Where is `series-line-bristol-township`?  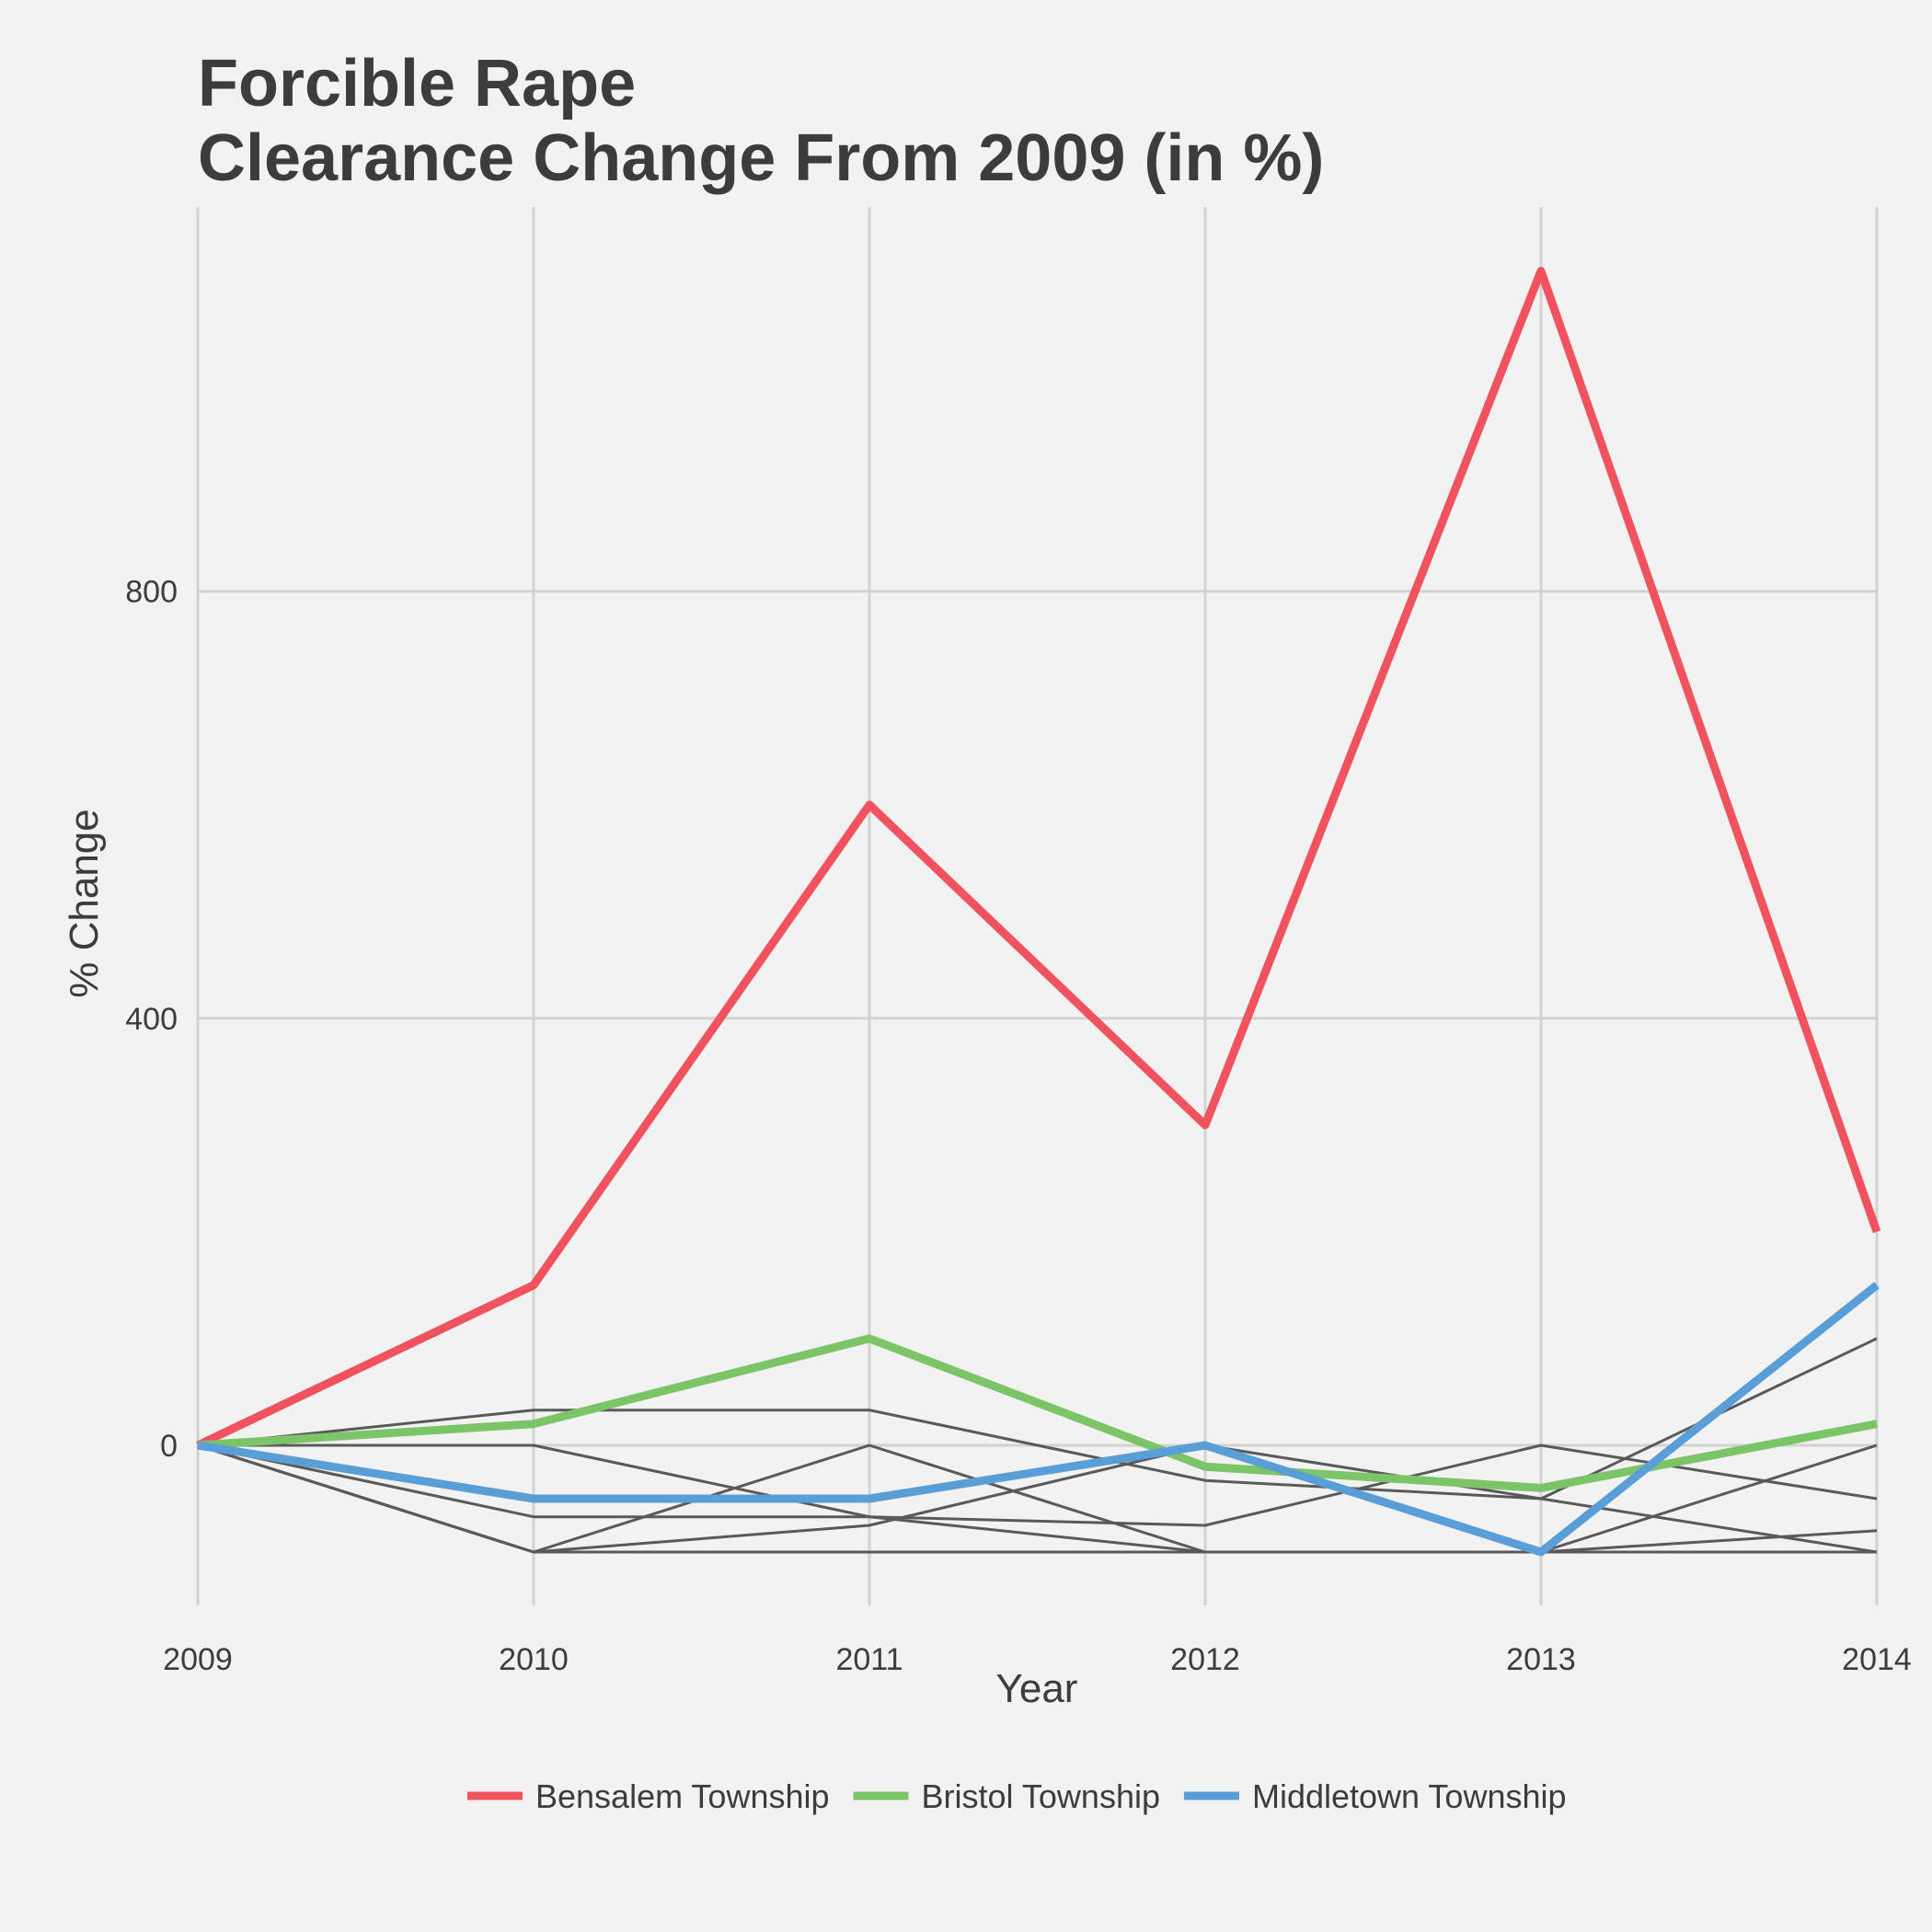
series-line-bristol-township is located at coordinates (1037, 1413).